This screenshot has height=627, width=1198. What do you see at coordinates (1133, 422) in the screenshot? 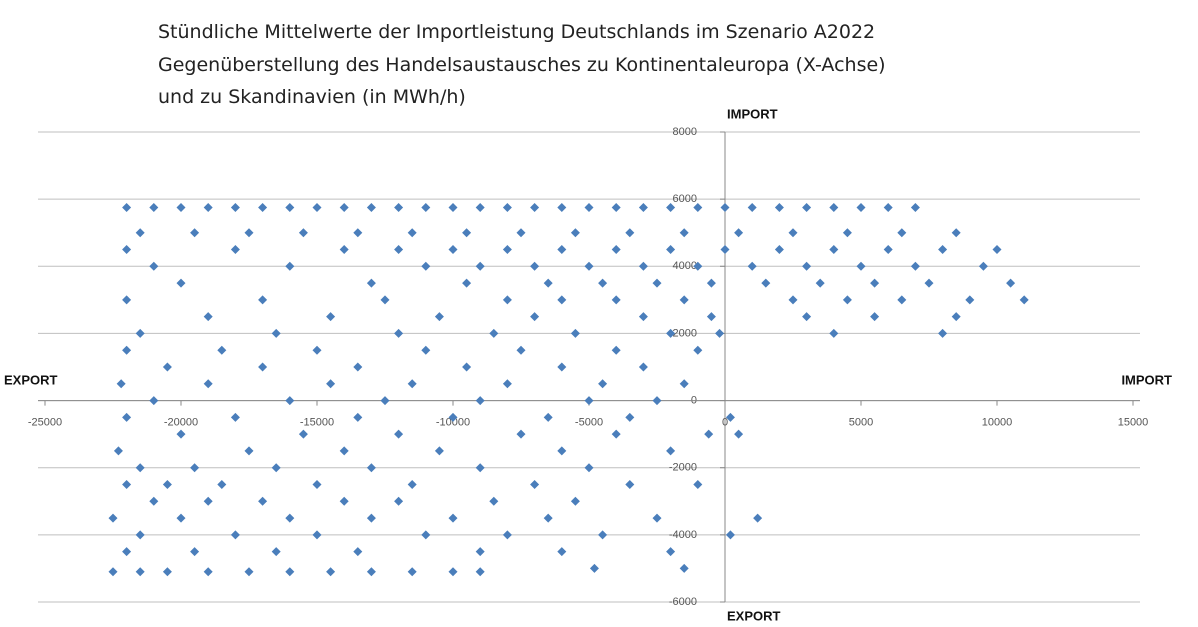
I see `x-tick-label: 15000` at bounding box center [1133, 422].